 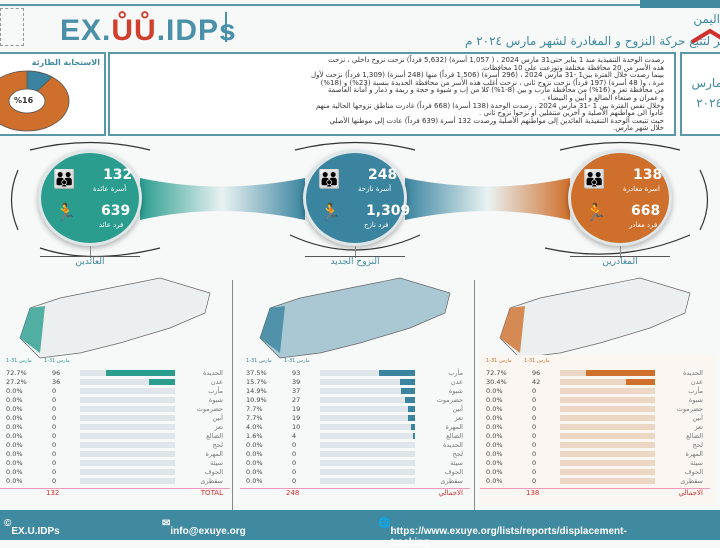 I want to click on table-row: 0.0% 0 حضرموت, so click(x=117, y=409).